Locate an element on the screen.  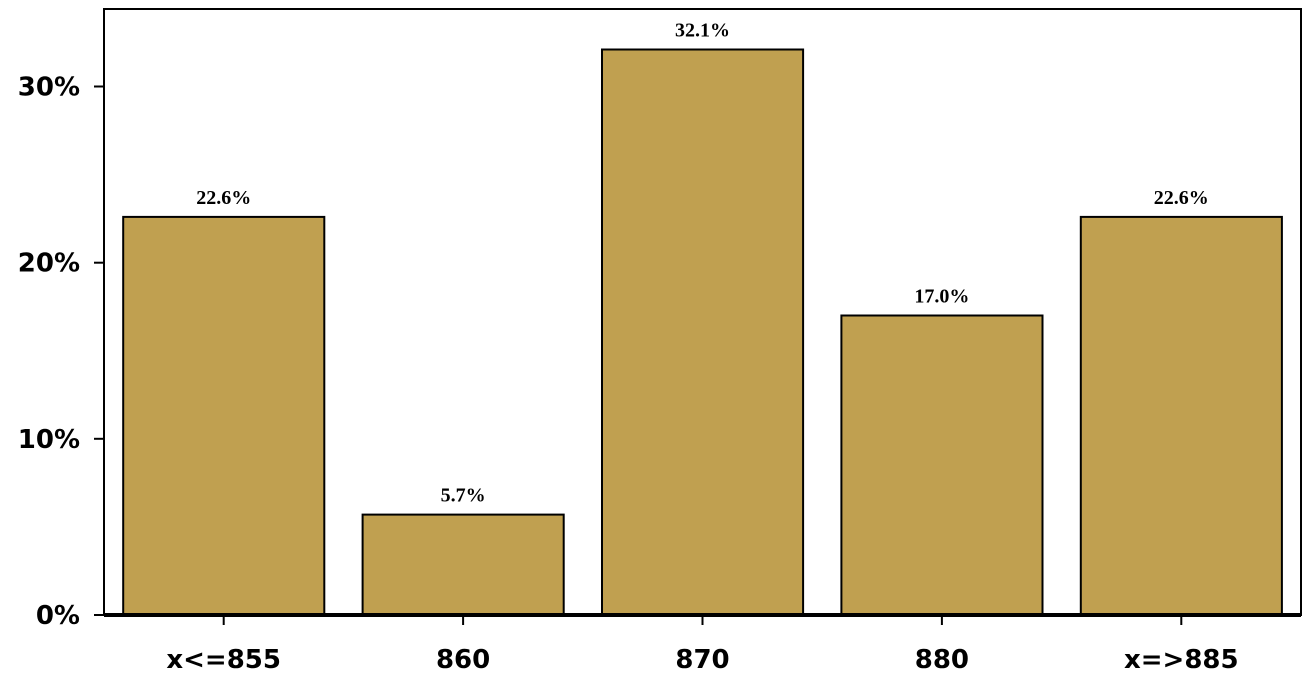
y-tick-label: 0% is located at coordinates (58, 616).